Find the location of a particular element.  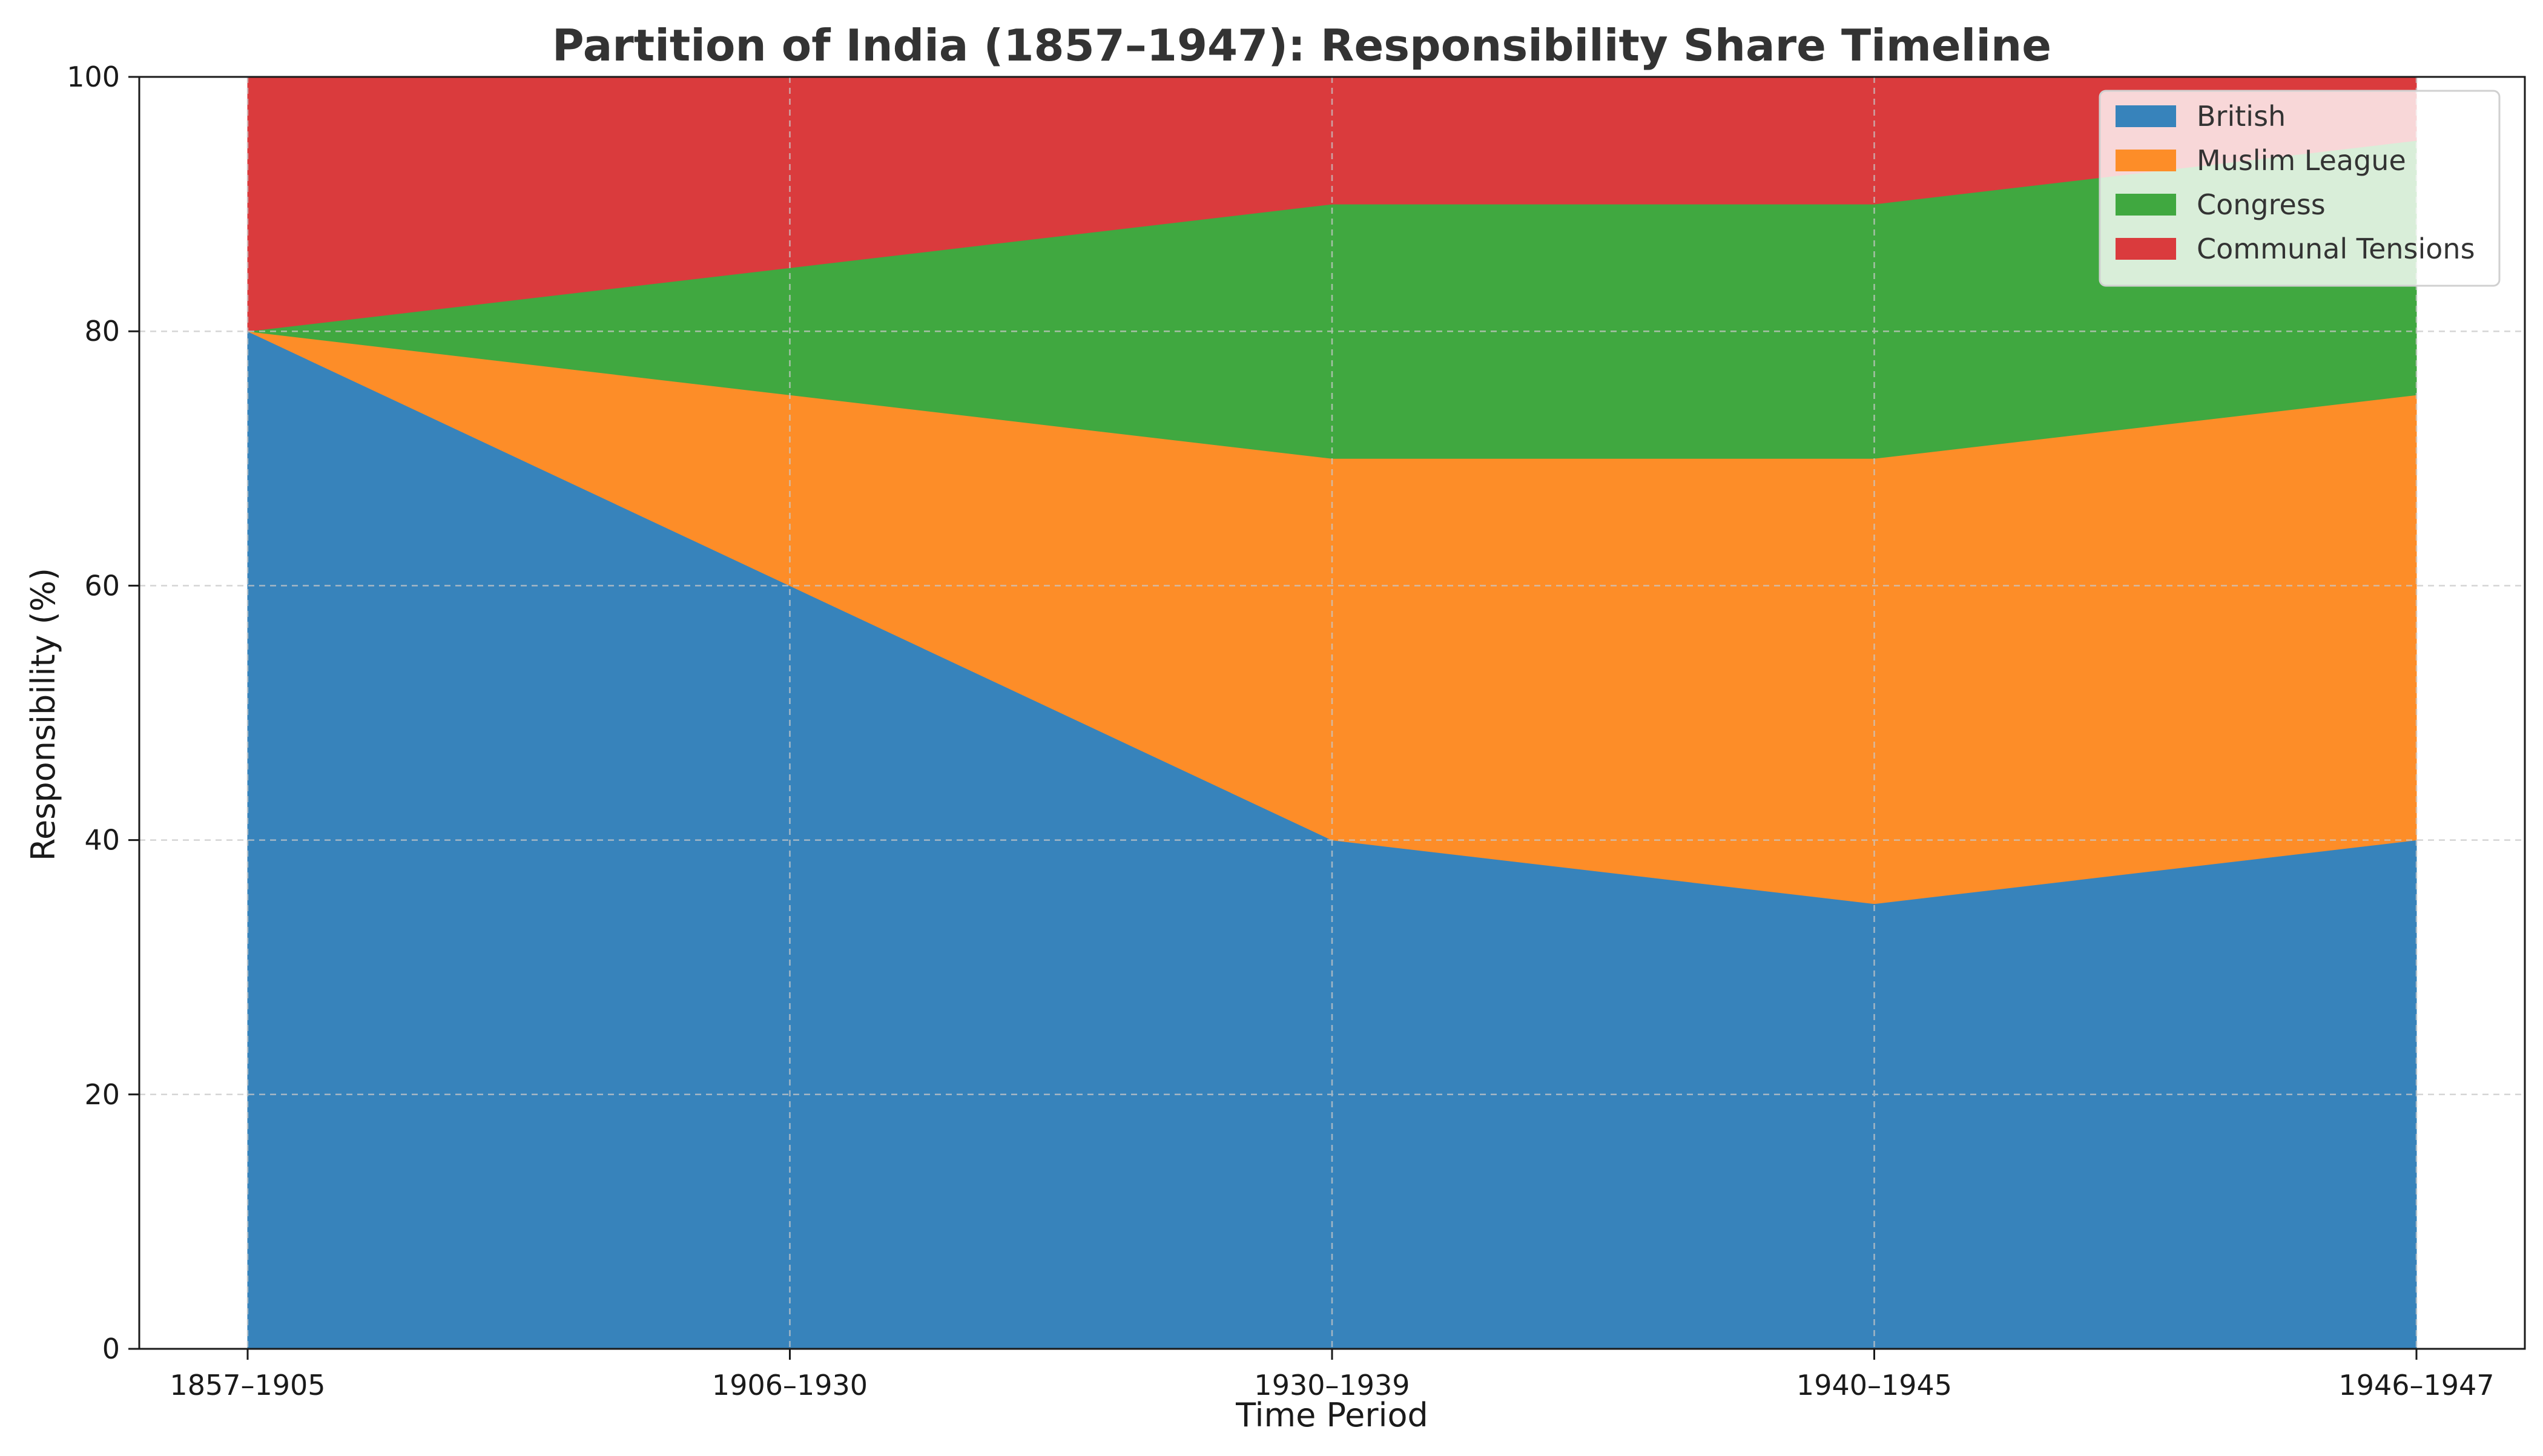

legend-swatch-communal-tensions is located at coordinates (2146, 249).